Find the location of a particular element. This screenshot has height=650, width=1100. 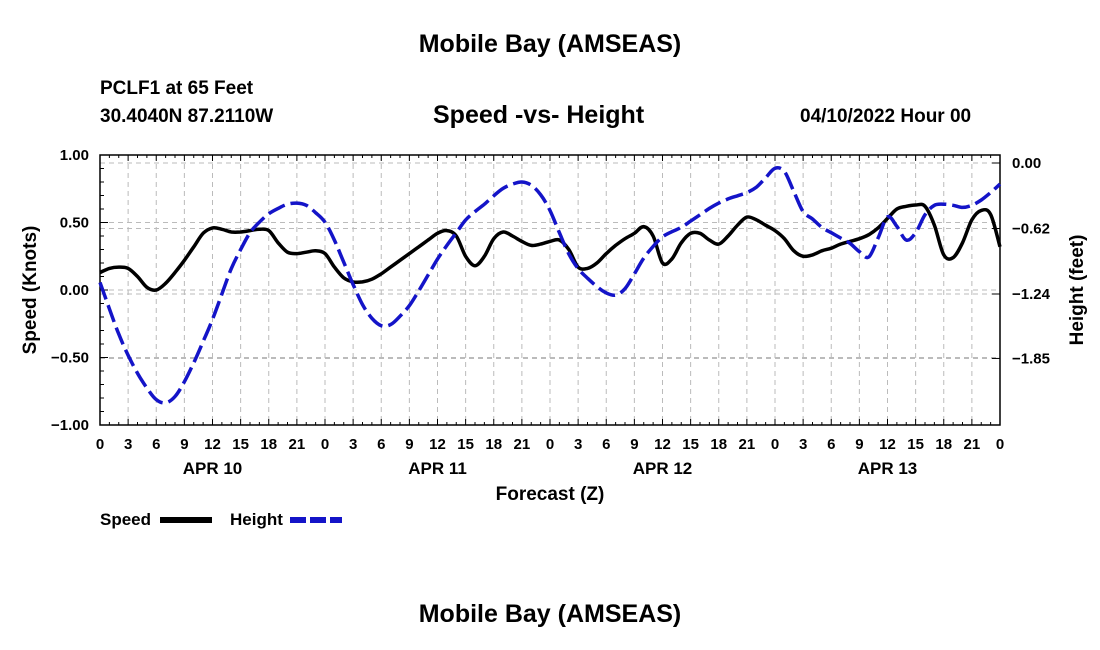

forecast-datetime: 04/10/2022 Hour 00 is located at coordinates (886, 116).